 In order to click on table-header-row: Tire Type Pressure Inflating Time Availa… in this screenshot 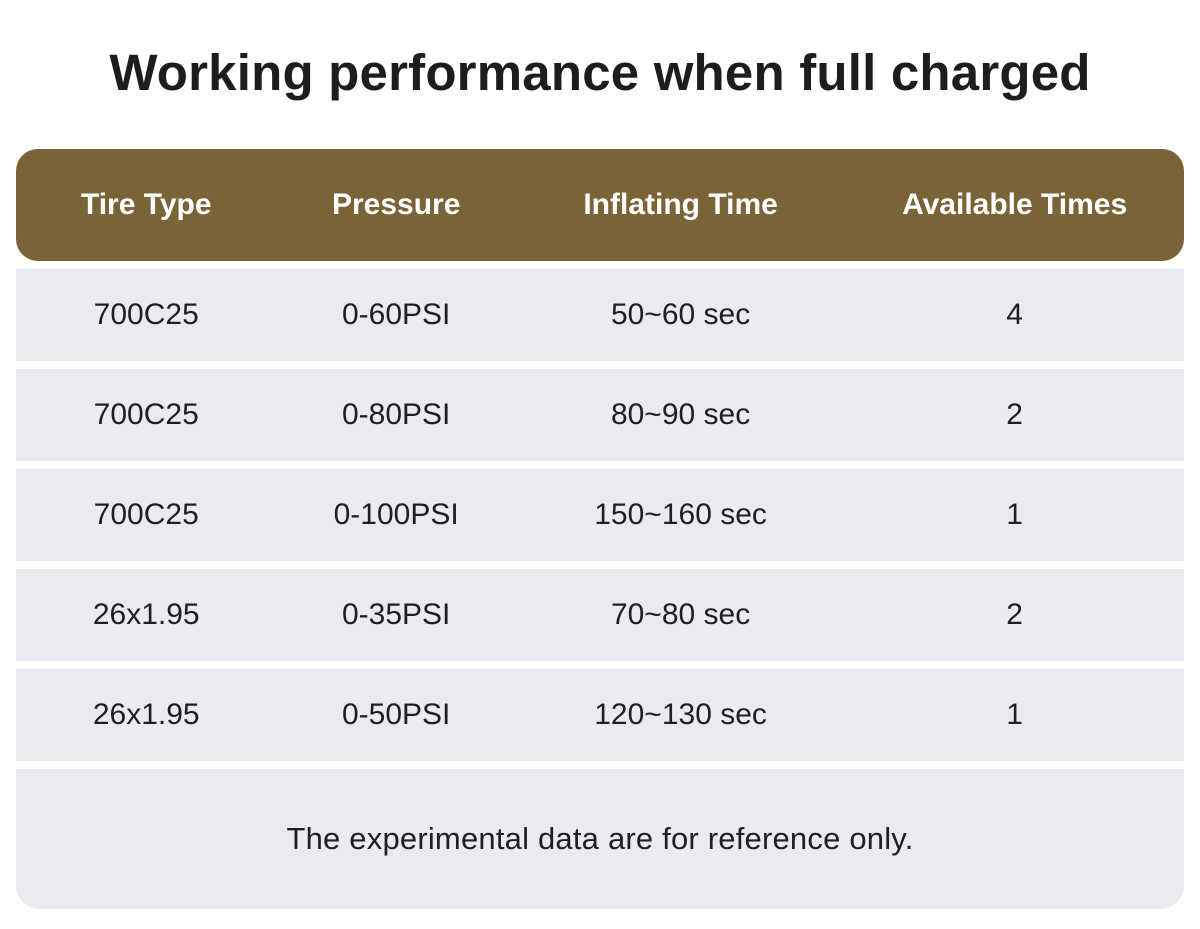, I will do `click(600, 204)`.